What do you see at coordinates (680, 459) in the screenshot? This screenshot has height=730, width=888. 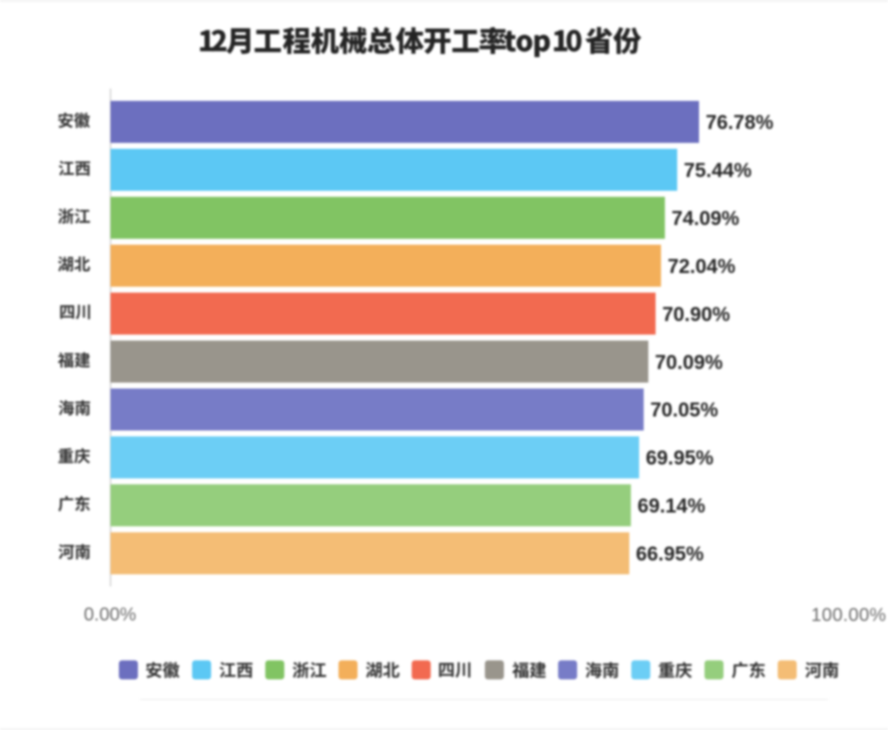 I see `svg-text: 69.95%` at bounding box center [680, 459].